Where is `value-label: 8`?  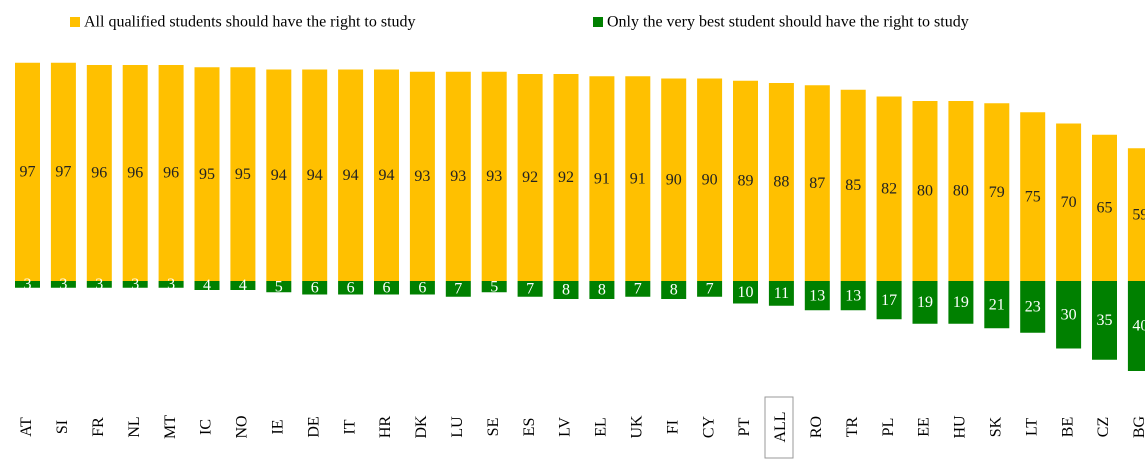 value-label: 8 is located at coordinates (566, 290).